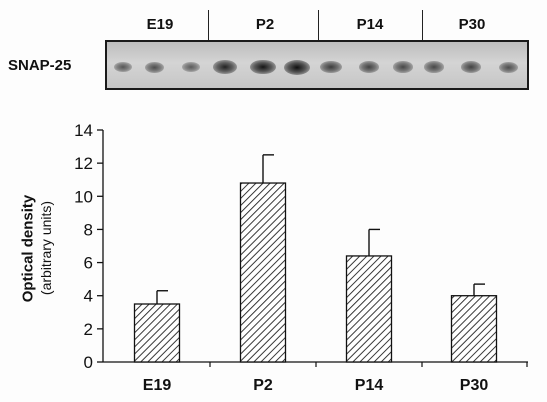 The height and width of the screenshot is (402, 547). What do you see at coordinates (474, 385) in the screenshot?
I see `x-tick-label: P30` at bounding box center [474, 385].